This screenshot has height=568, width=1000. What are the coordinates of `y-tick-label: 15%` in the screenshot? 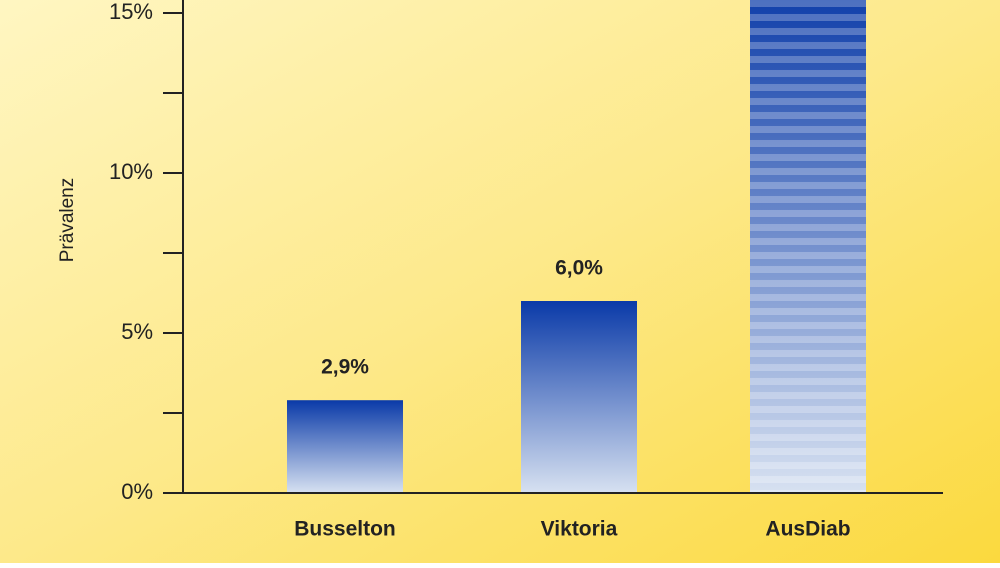 It's located at (131, 12).